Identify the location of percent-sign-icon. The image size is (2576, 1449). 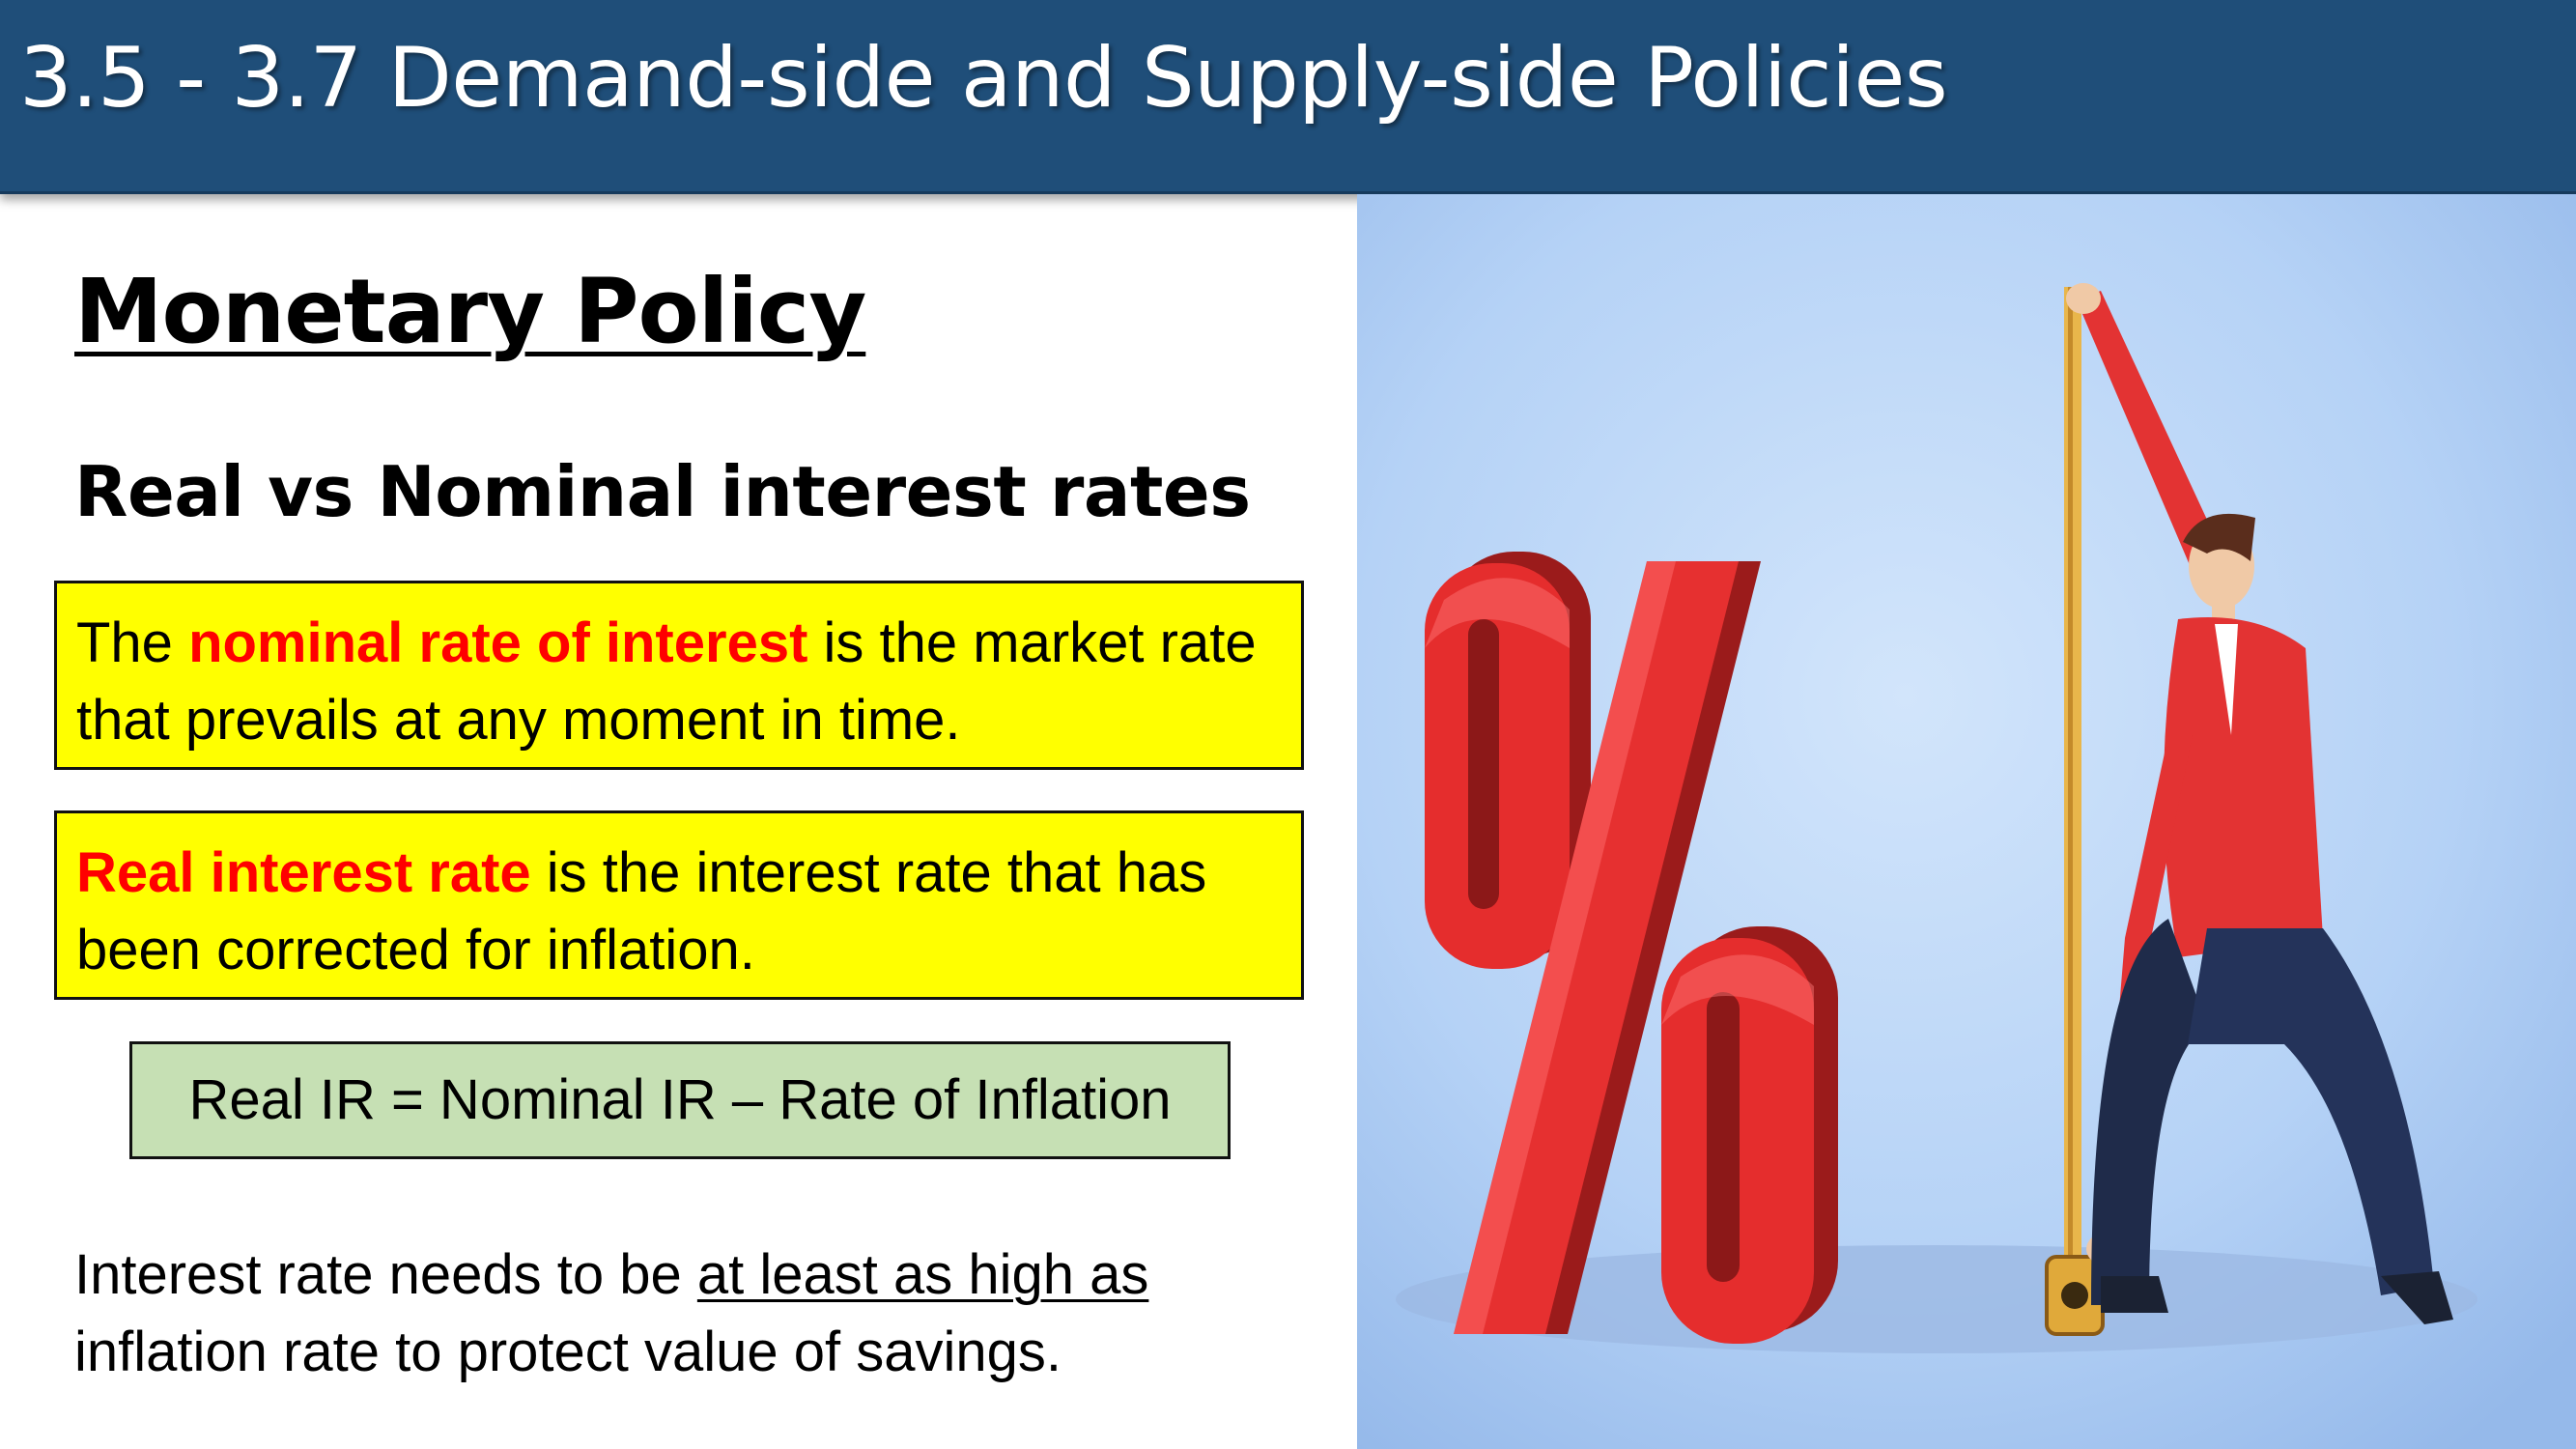
(1631, 948).